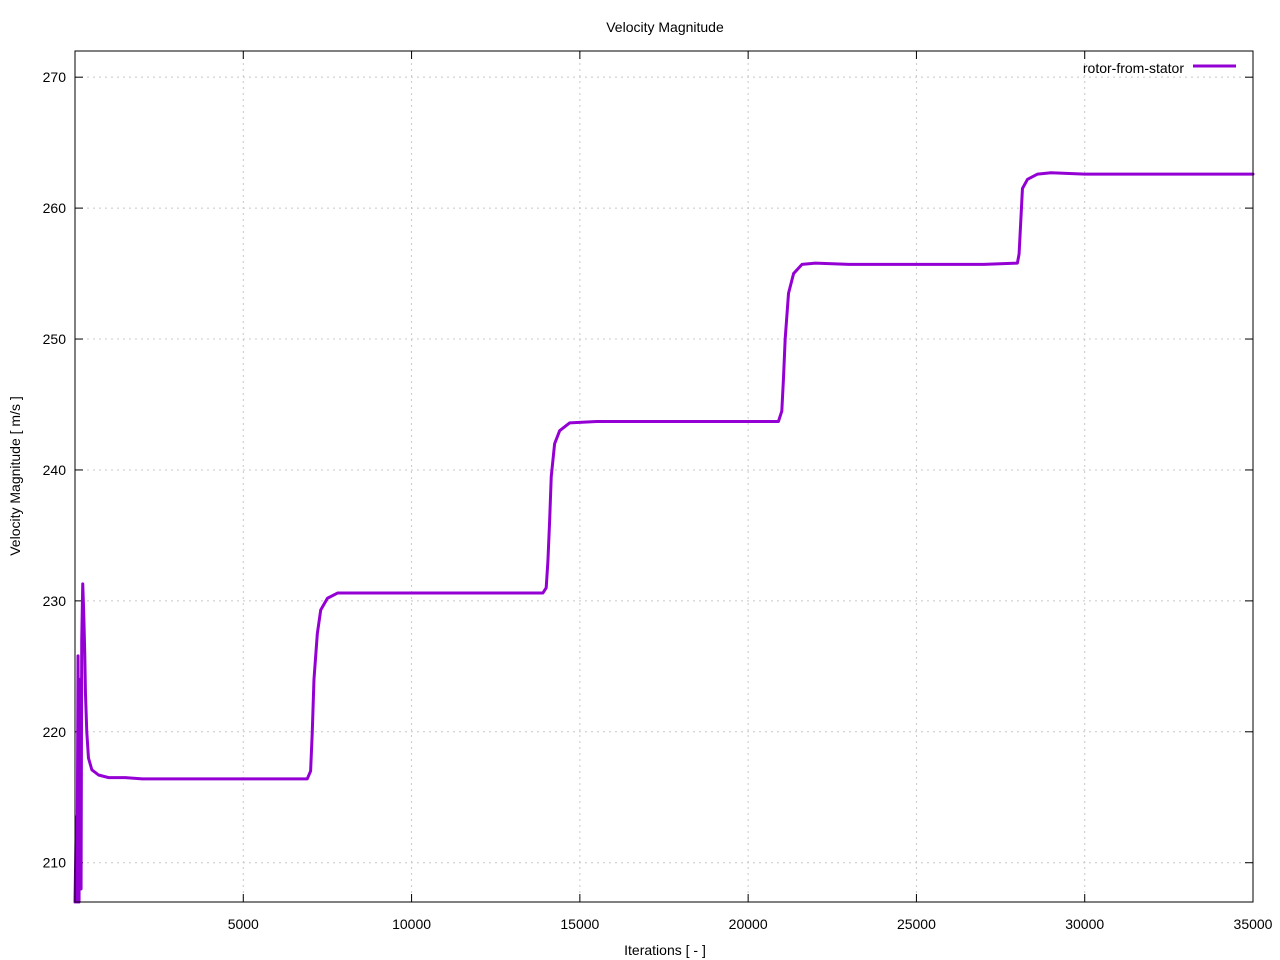 Image resolution: width=1280 pixels, height=960 pixels. What do you see at coordinates (55, 470) in the screenshot?
I see `y-tick-label-240: 240` at bounding box center [55, 470].